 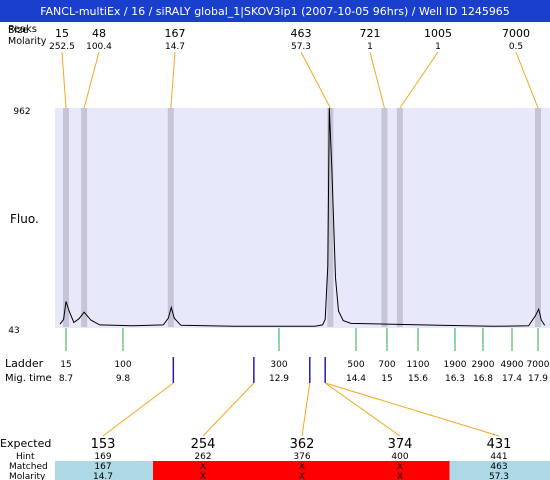 What do you see at coordinates (455, 365) in the screenshot?
I see `ladder-size-label: 1900` at bounding box center [455, 365].